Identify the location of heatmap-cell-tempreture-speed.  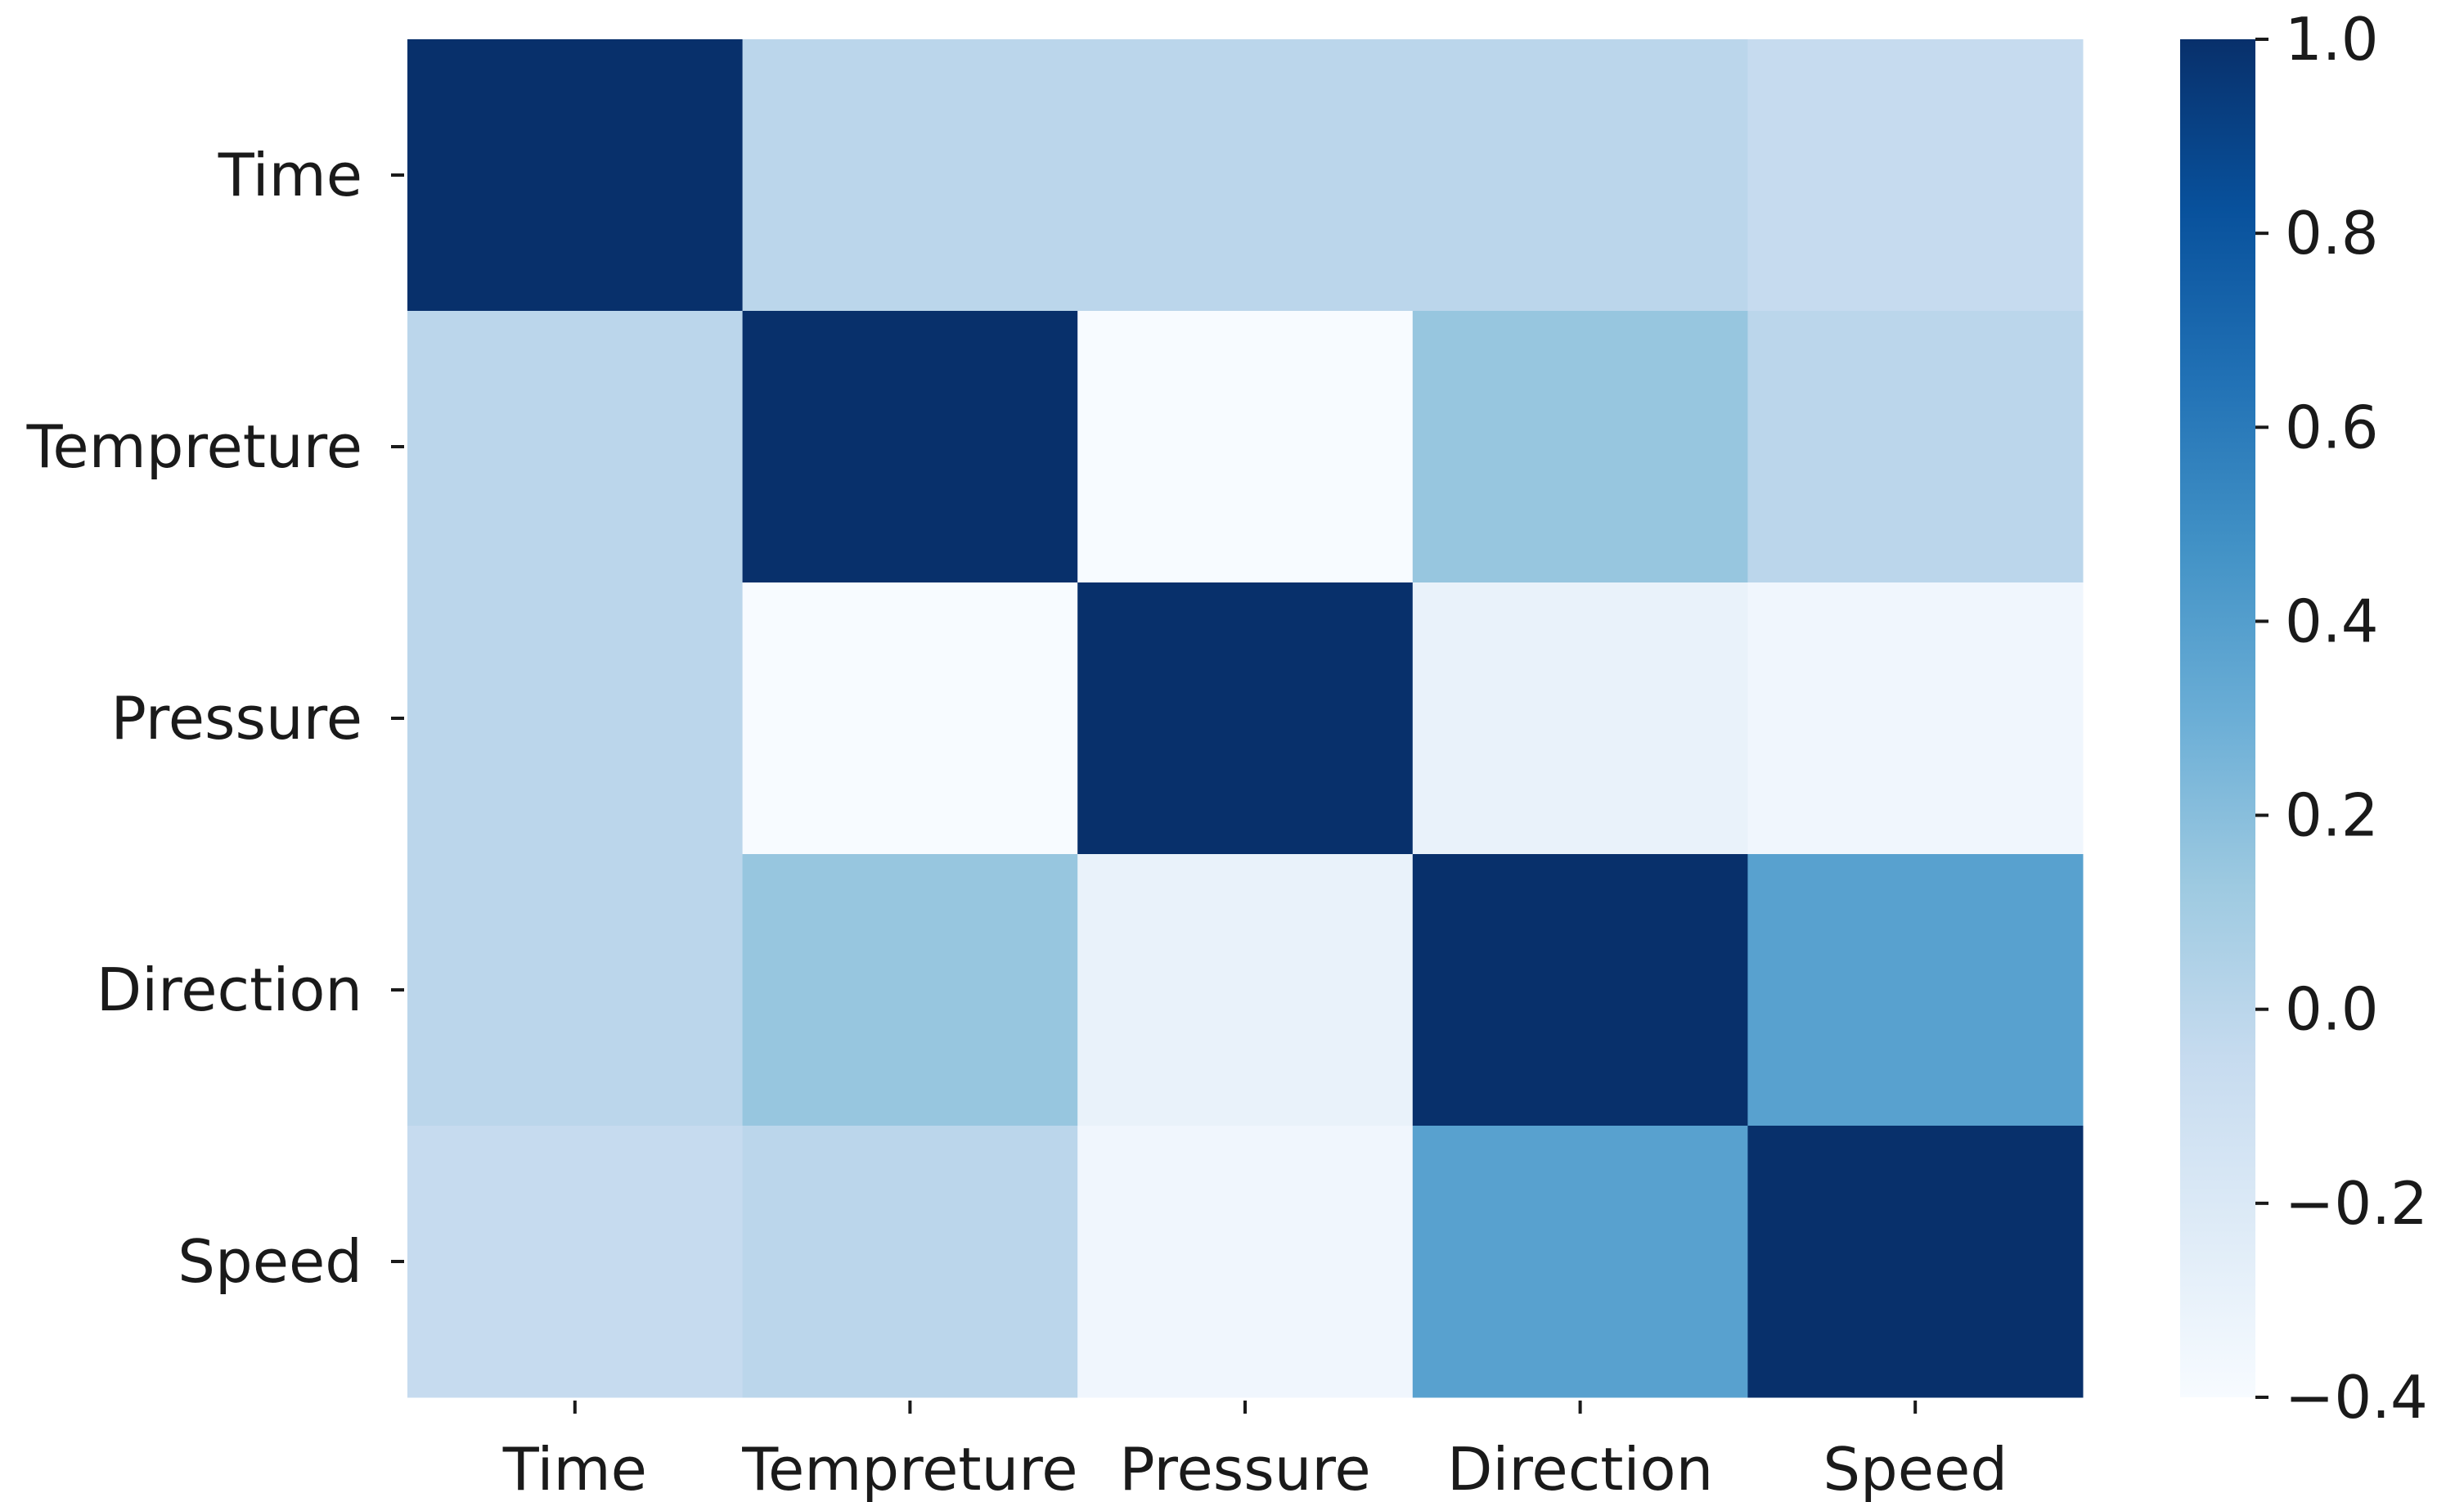
(1916, 447).